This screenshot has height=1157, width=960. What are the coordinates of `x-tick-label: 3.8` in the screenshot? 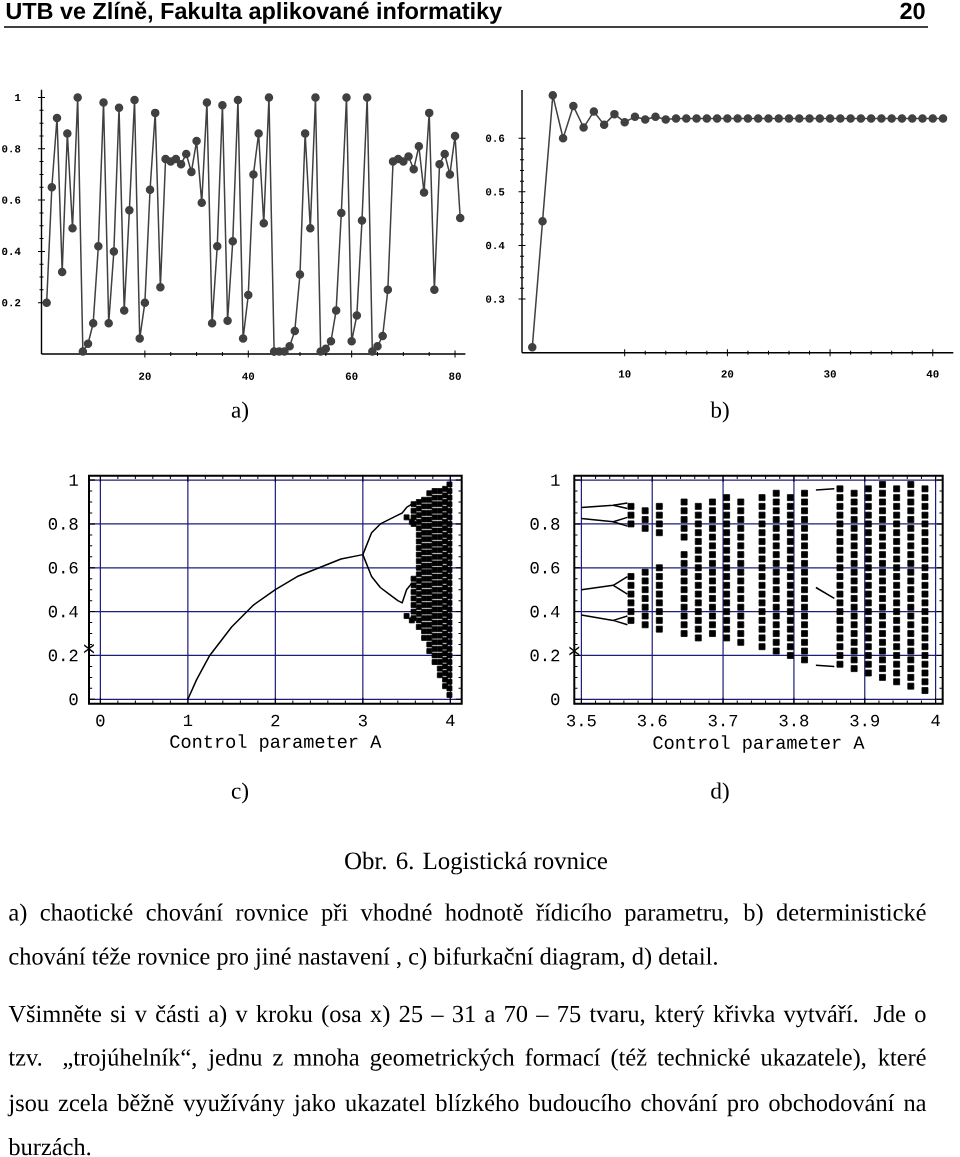 It's located at (794, 720).